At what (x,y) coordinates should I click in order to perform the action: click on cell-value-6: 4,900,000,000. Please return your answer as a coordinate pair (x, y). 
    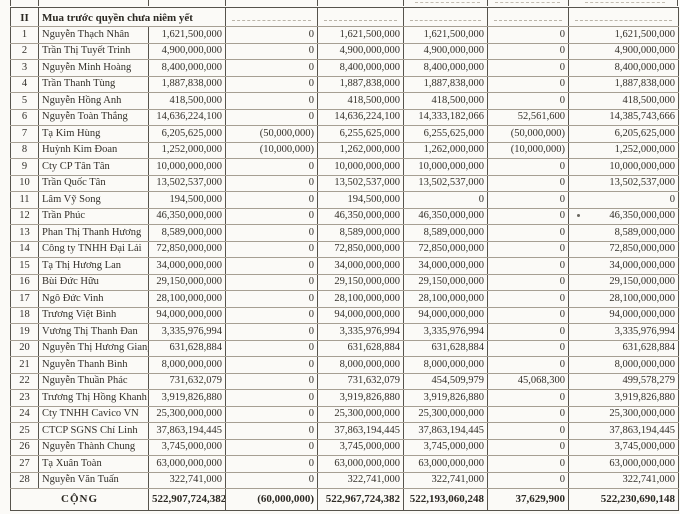
    Looking at the image, I should click on (624, 51).